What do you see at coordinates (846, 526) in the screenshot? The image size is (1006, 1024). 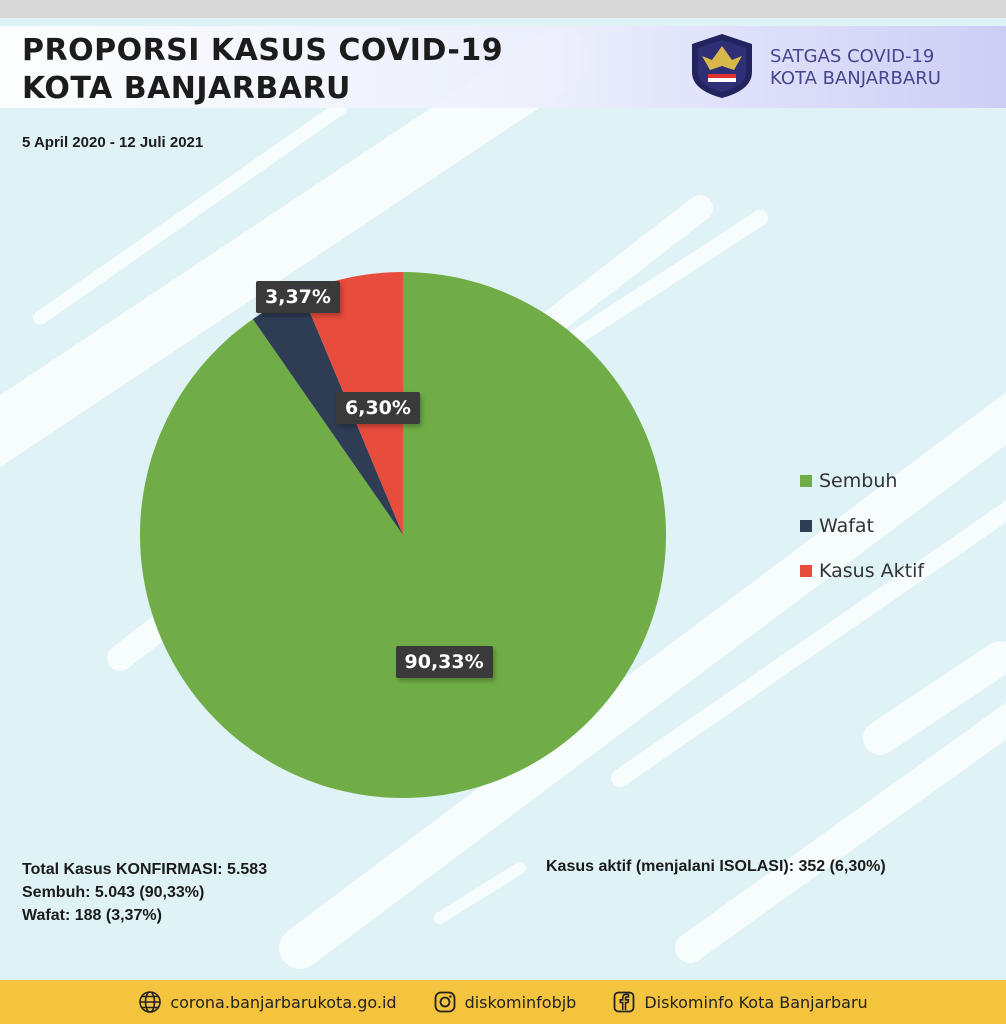 I see `legend-label-wafat: Wafat` at bounding box center [846, 526].